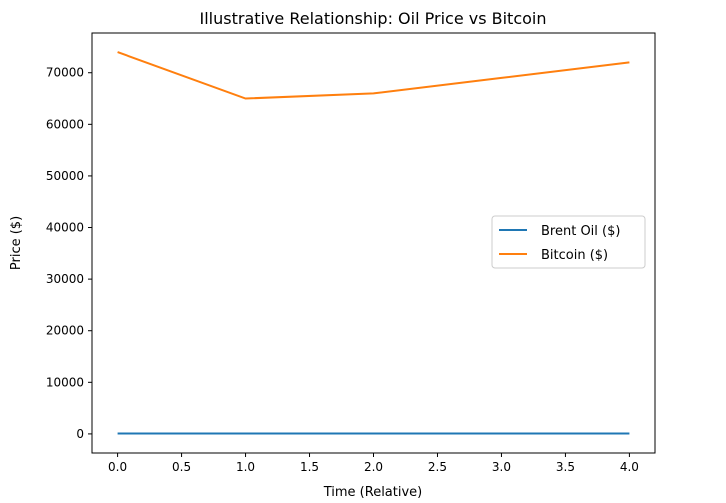 The height and width of the screenshot is (503, 726). Describe the element at coordinates (16, 243) in the screenshot. I see `y-axis-label: Price ($)` at that location.